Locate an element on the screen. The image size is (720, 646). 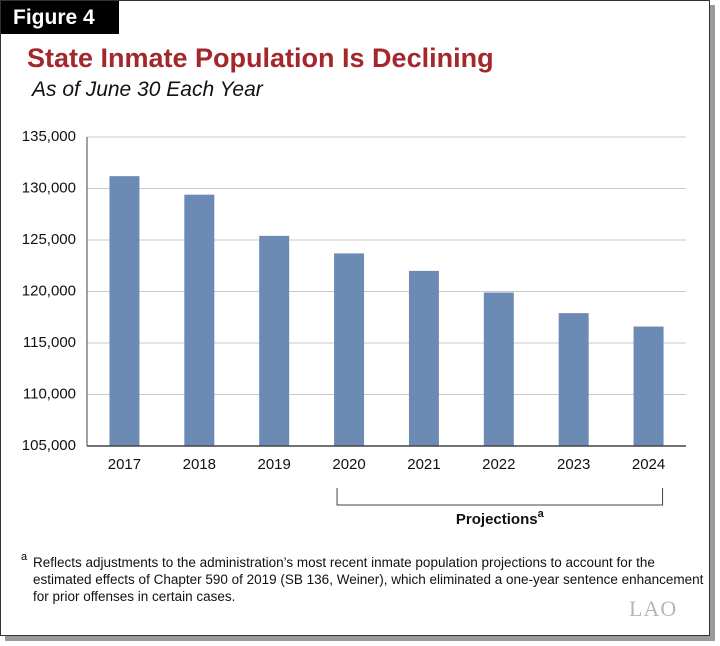
y-tick-label: 130,000 is located at coordinates (49, 187).